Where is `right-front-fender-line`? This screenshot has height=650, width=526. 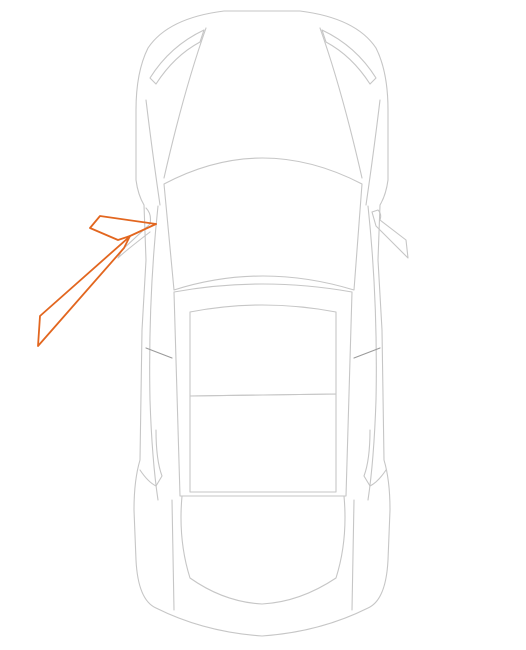 right-front-fender-line is located at coordinates (373, 152).